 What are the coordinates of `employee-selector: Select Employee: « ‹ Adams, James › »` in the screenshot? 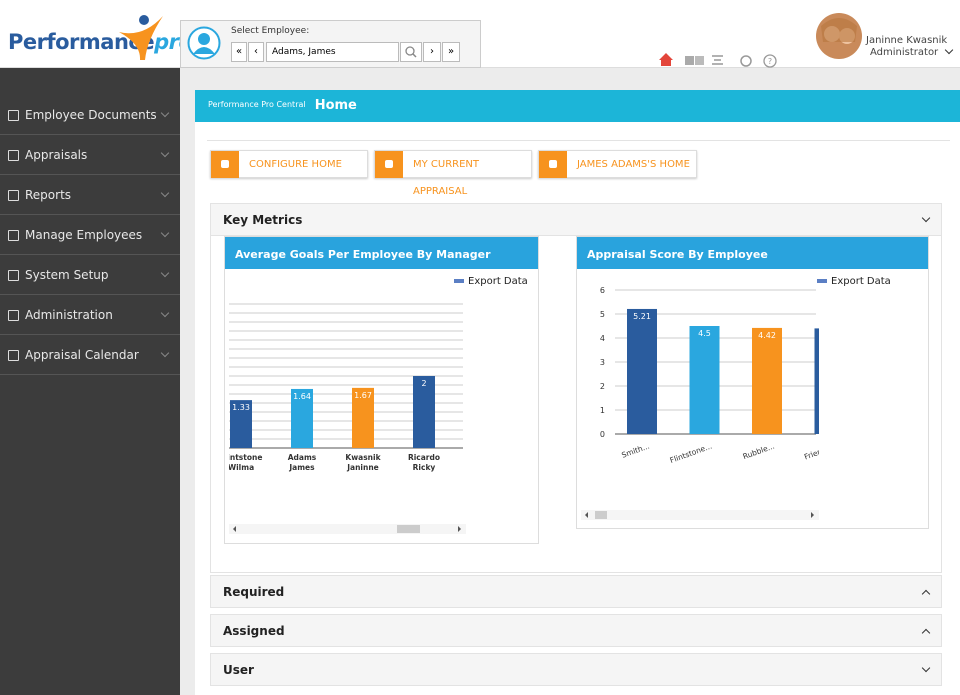 It's located at (330, 44).